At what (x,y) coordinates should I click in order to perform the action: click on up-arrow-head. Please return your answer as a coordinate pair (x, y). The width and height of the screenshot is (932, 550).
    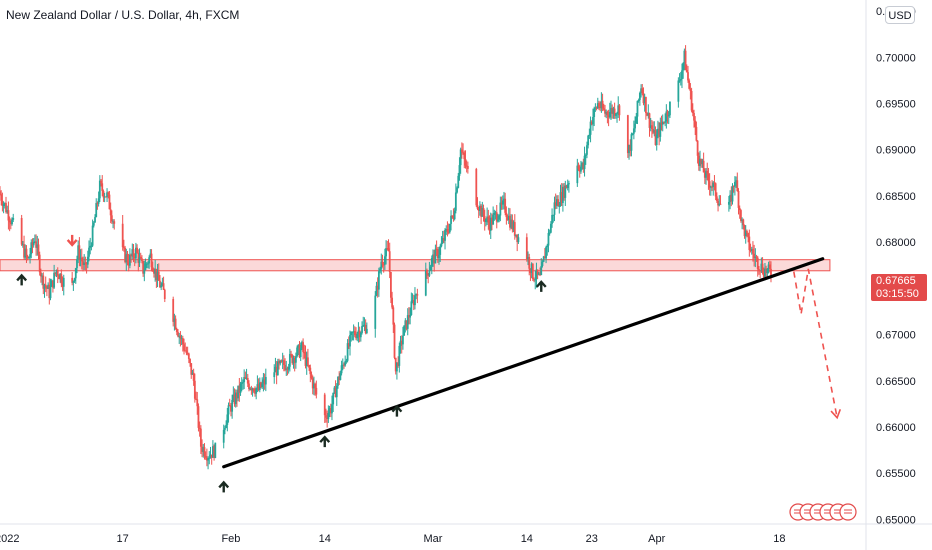
    Looking at the image, I should click on (22, 277).